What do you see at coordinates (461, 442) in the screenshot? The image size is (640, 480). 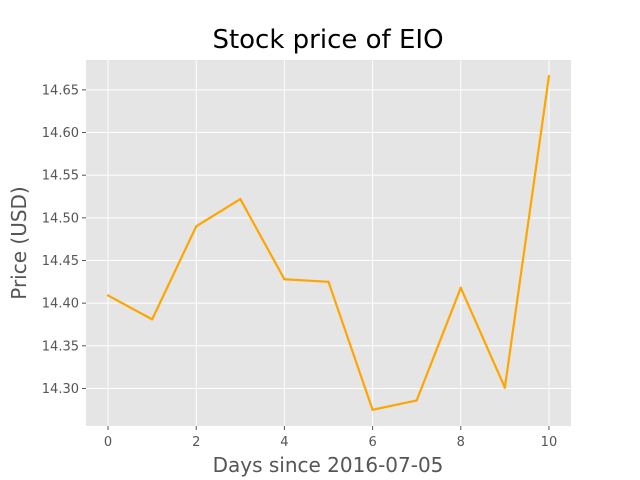 I see `x-tick-label: 8` at bounding box center [461, 442].